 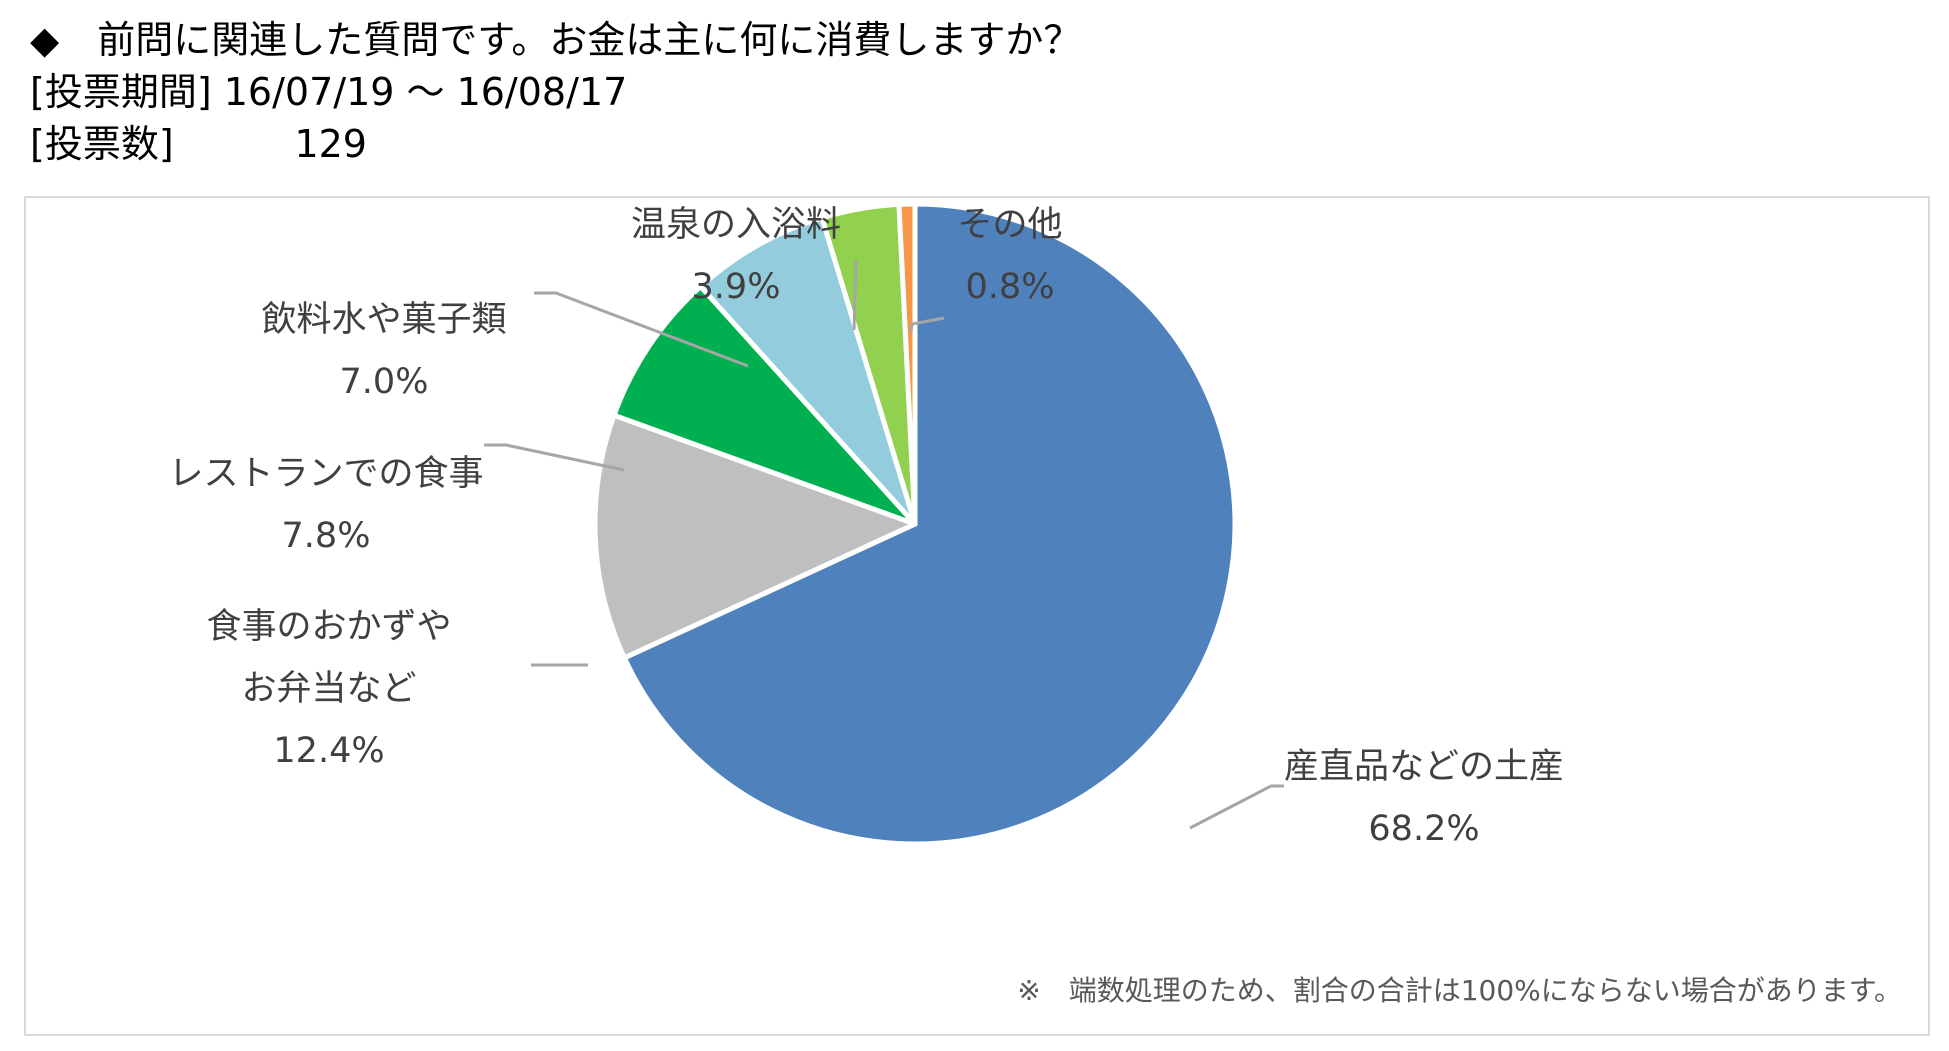 What do you see at coordinates (556, 40) in the screenshot?
I see `question-text: ◆ 前問に関連した質問です。お金は主に何に消費しますか？` at bounding box center [556, 40].